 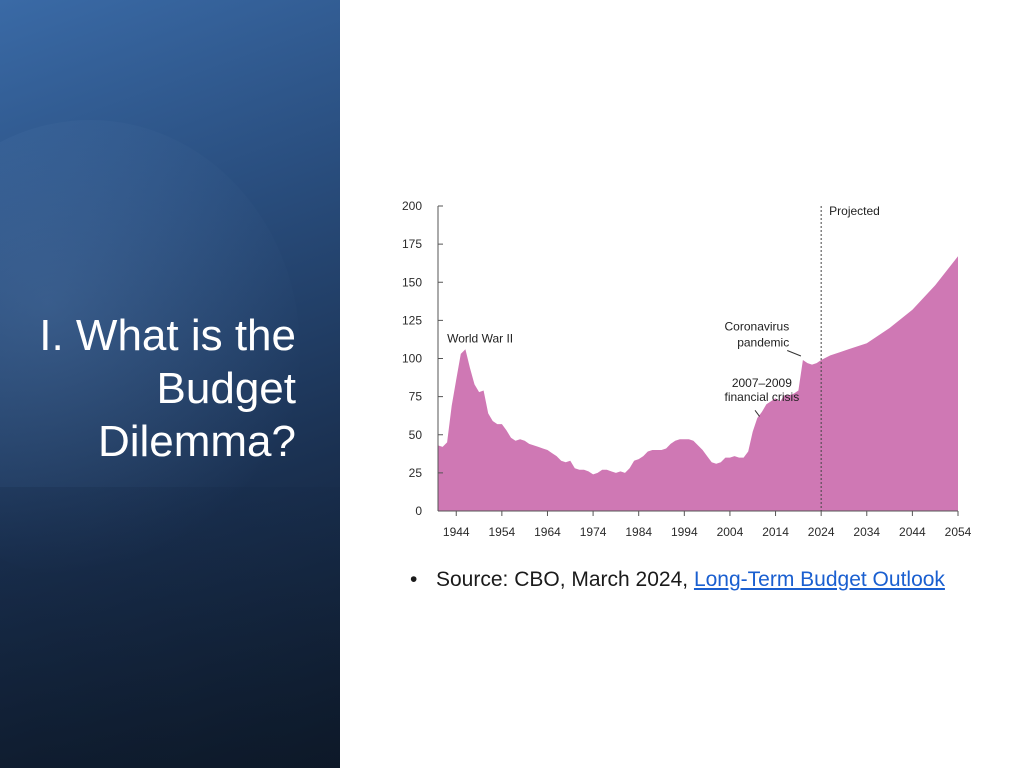 What do you see at coordinates (593, 532) in the screenshot?
I see `x-tick-label: 1974` at bounding box center [593, 532].